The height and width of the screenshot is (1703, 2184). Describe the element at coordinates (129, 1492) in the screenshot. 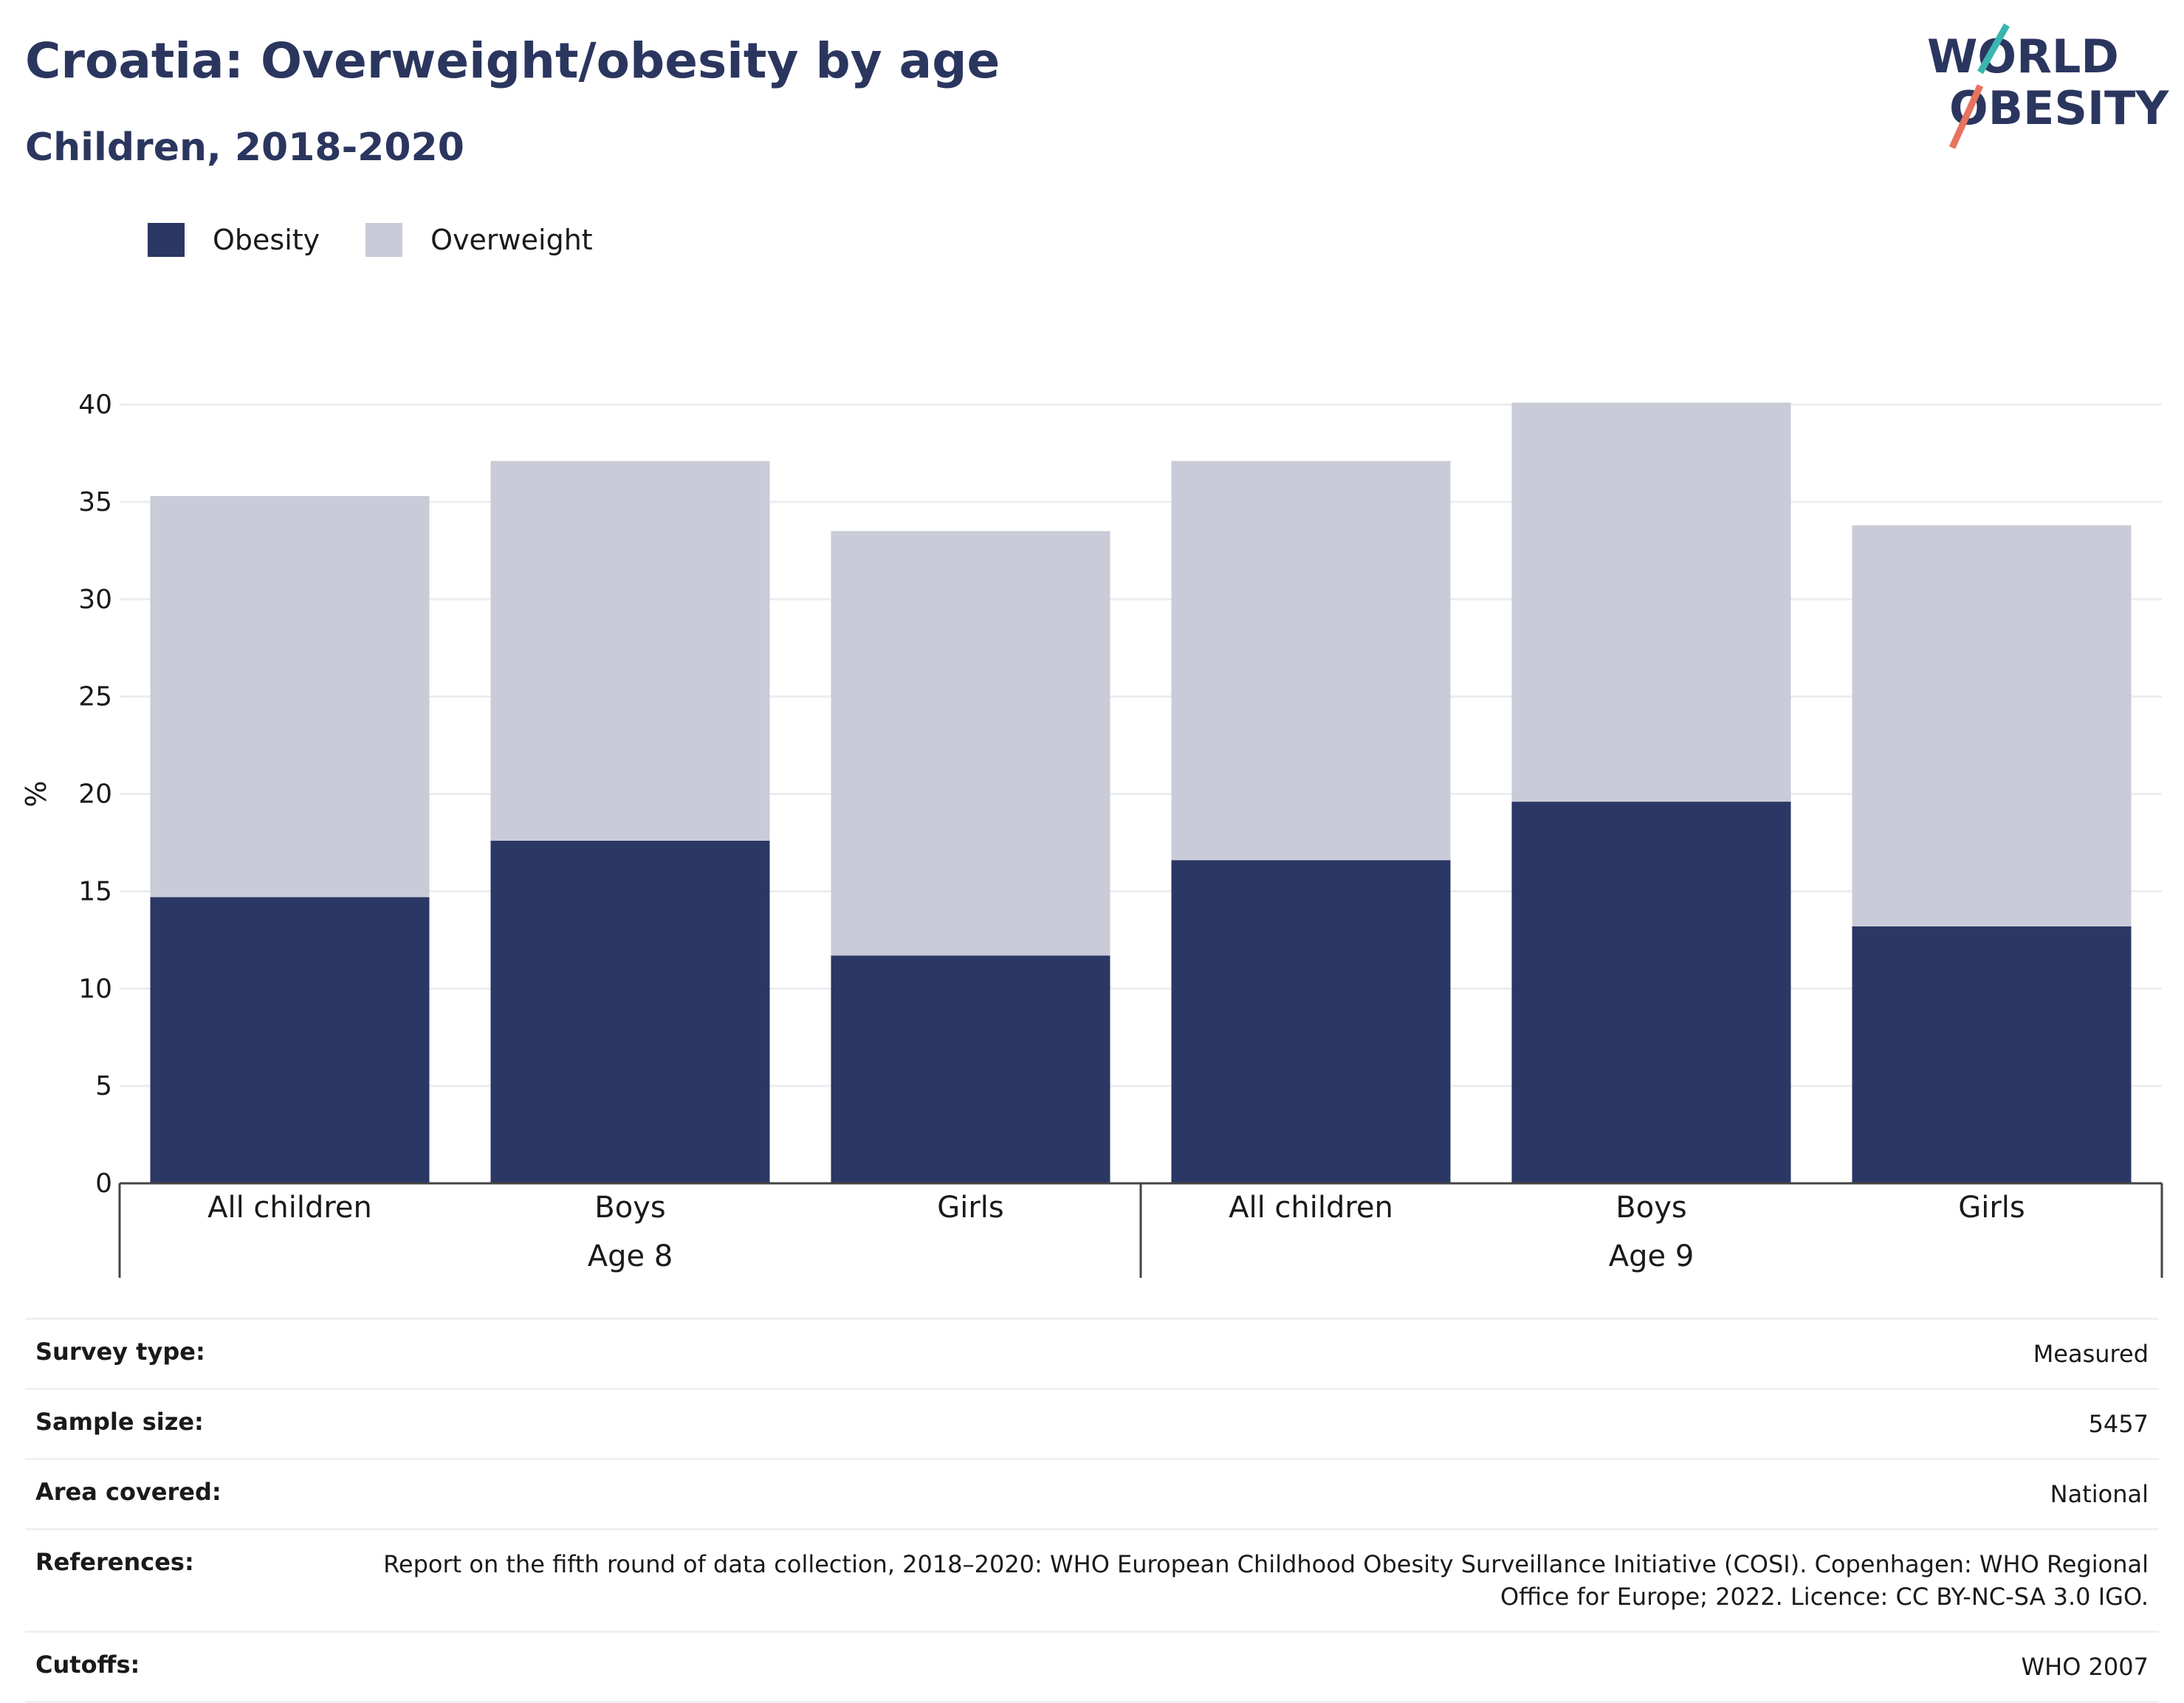

I see `info-key: Area covered:` at that location.